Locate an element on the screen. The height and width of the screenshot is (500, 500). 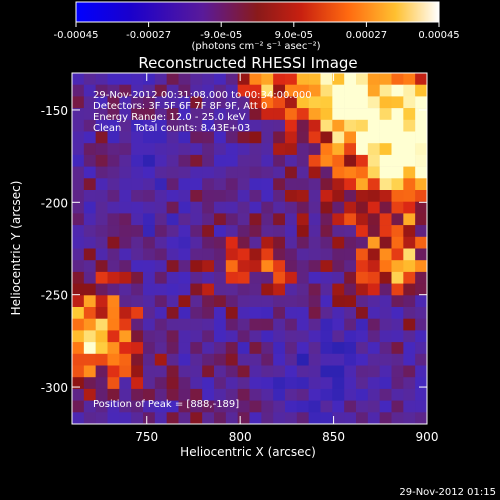
x-axis-label: Heliocentric X (arcsec) is located at coordinates (248, 452).